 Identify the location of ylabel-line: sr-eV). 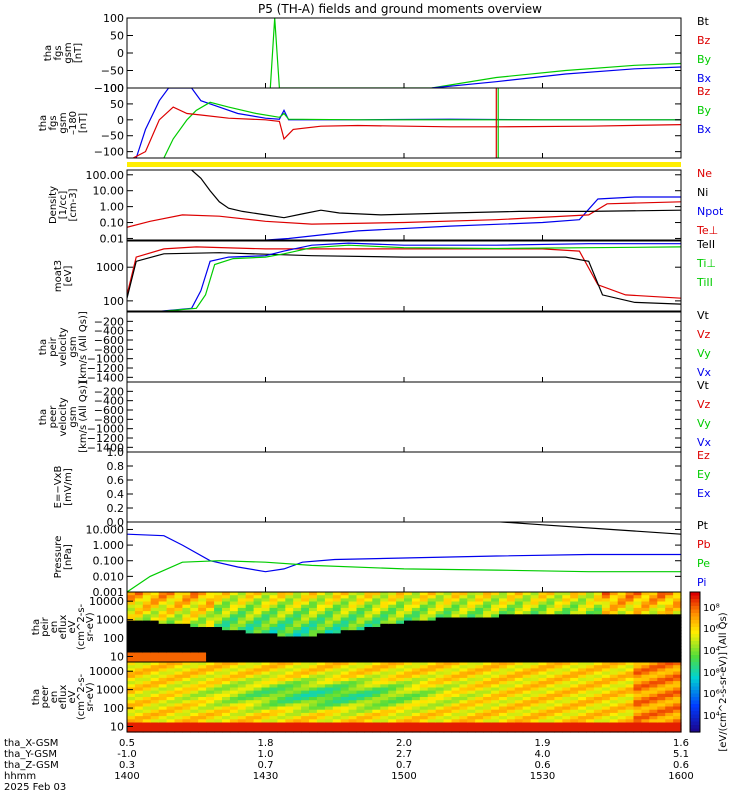
(90, 696).